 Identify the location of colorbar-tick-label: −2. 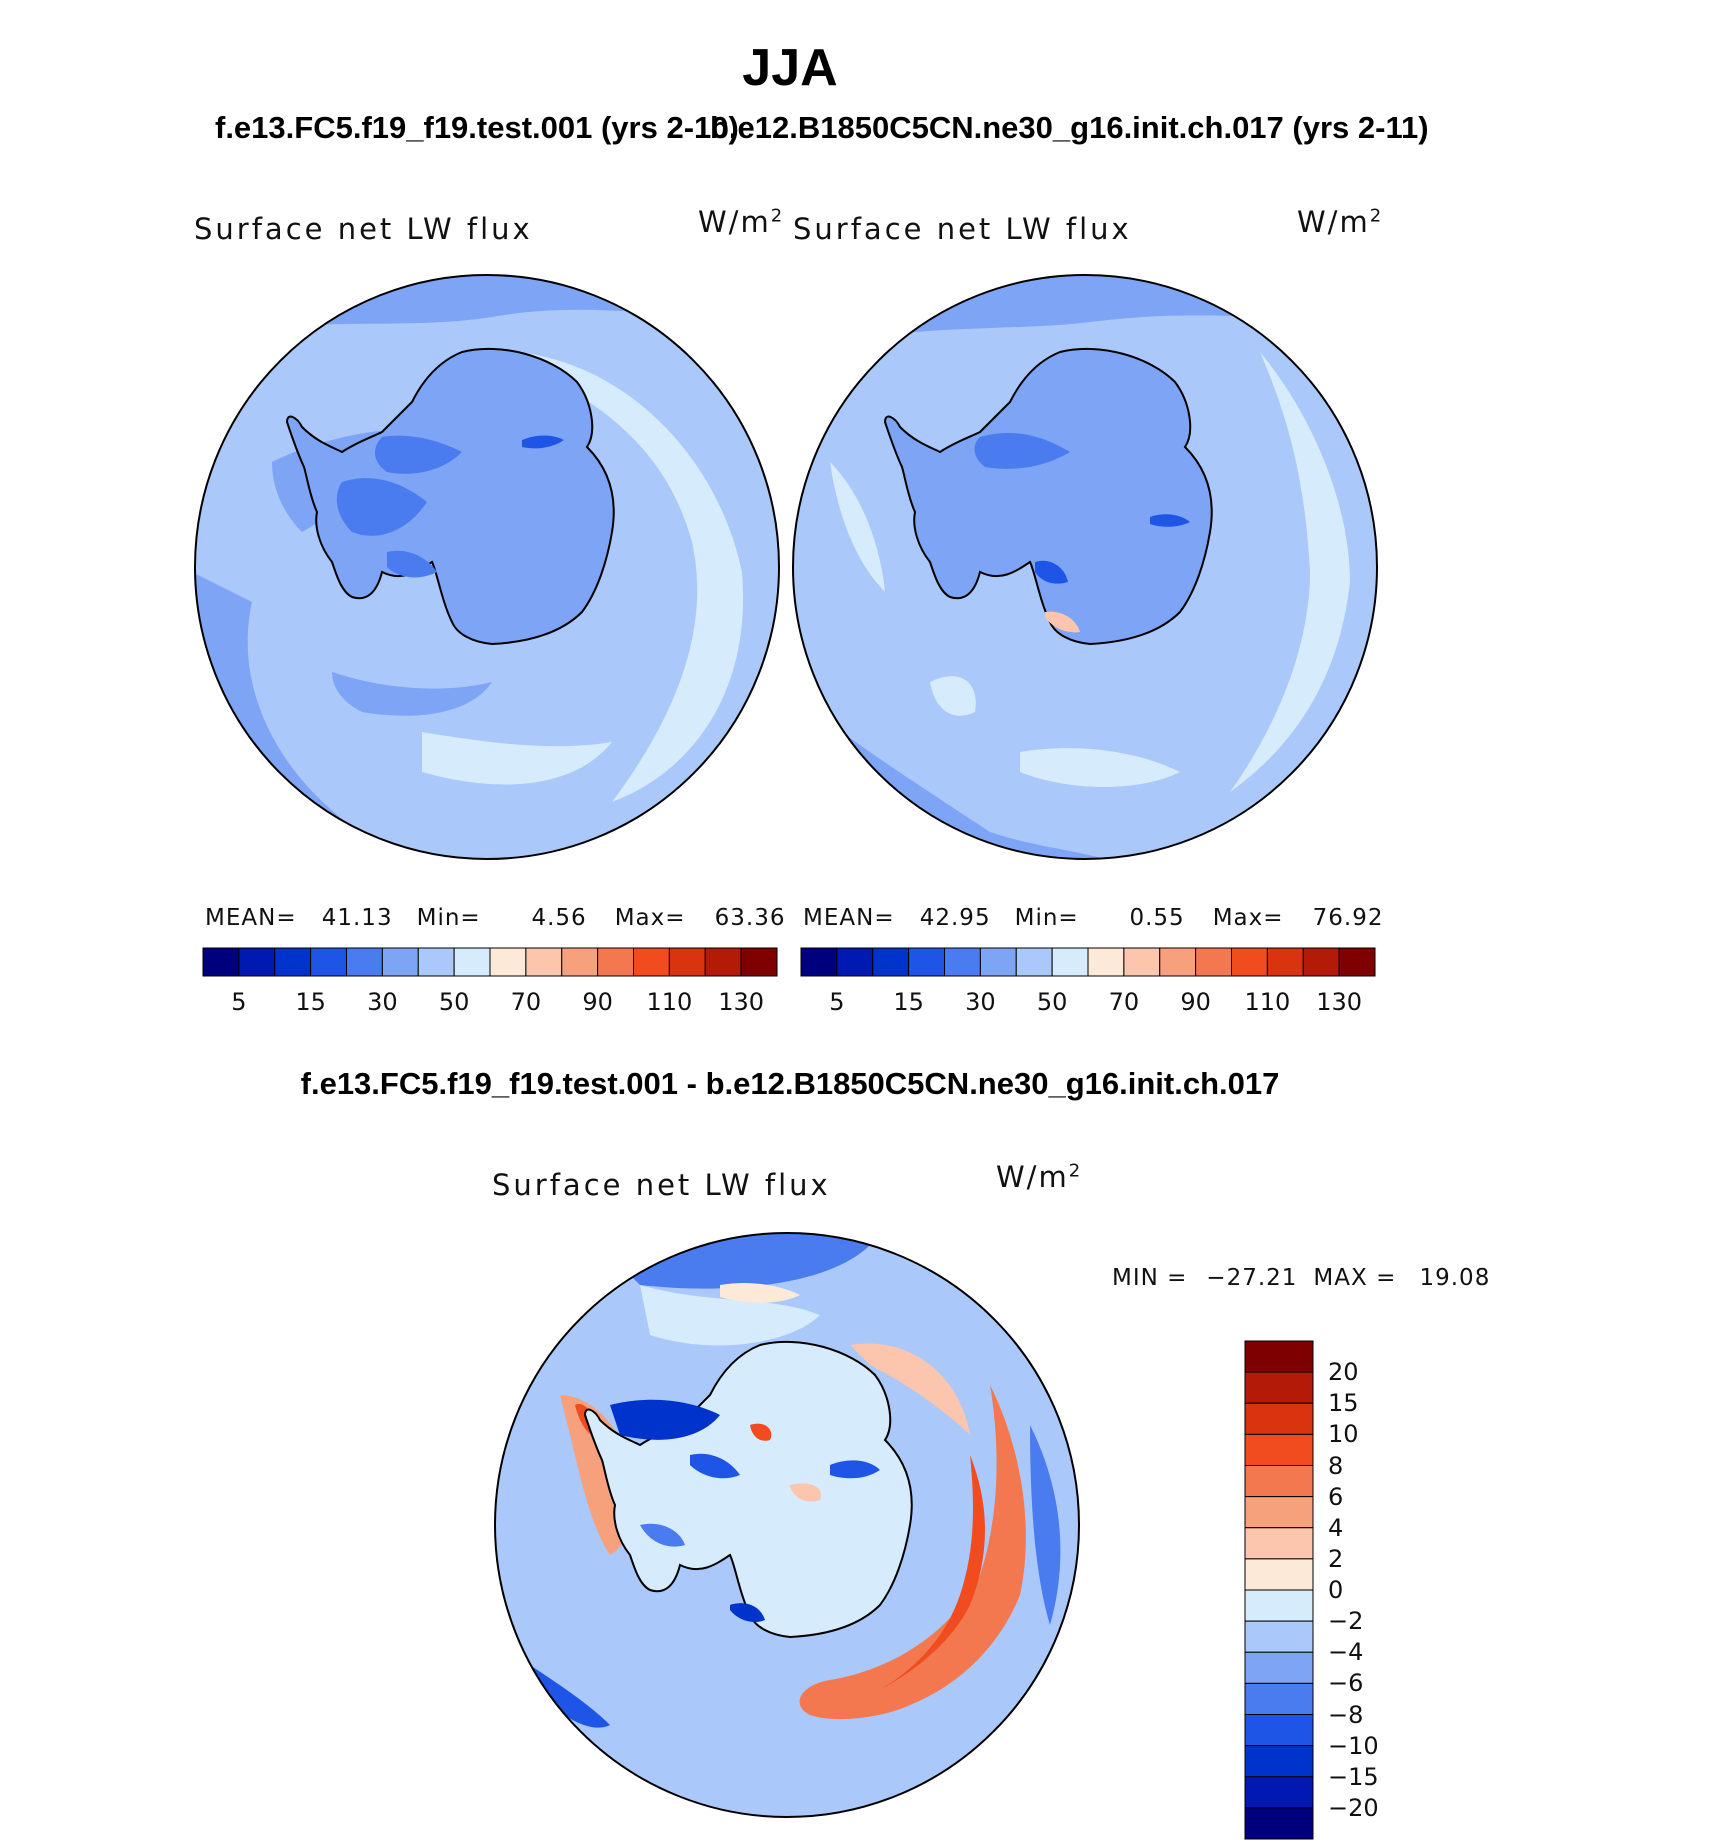
(1346, 1621).